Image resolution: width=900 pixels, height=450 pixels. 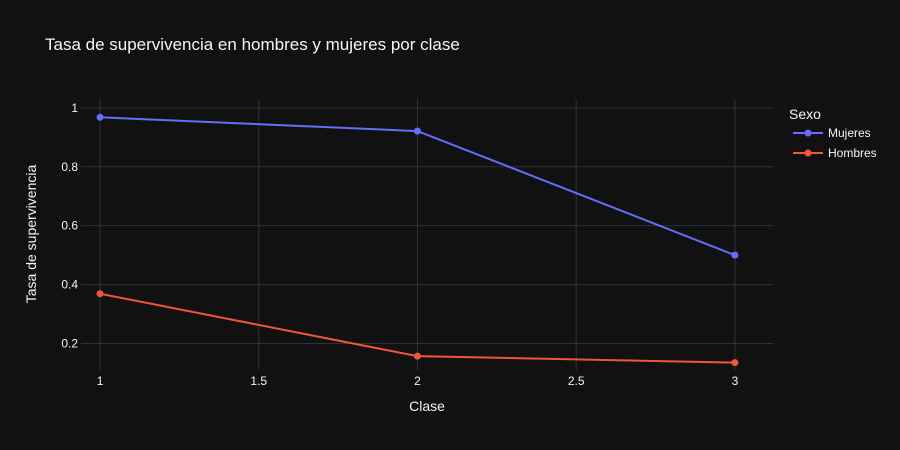 What do you see at coordinates (258, 381) in the screenshot?
I see `x-tick-label: 1.5` at bounding box center [258, 381].